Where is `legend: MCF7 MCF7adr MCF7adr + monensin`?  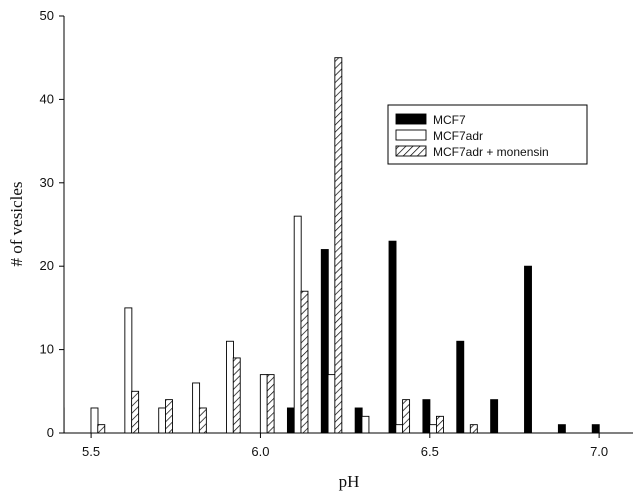 legend: MCF7 MCF7adr MCF7adr + monensin is located at coordinates (487, 134).